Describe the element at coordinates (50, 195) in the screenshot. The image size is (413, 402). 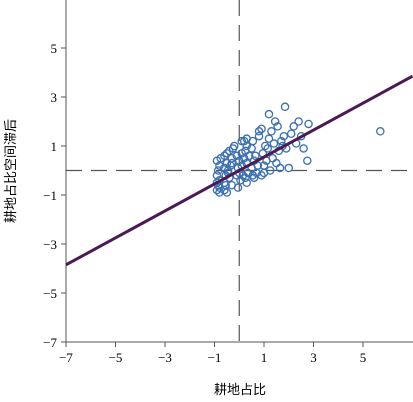
I see `y-tick-label: −1` at that location.